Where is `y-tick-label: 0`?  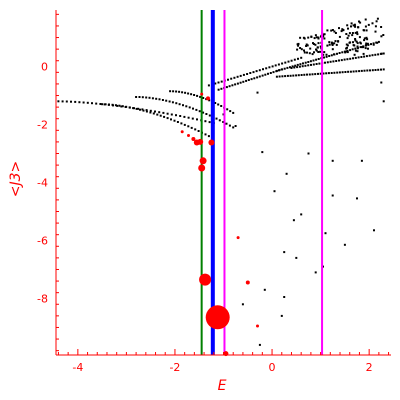 y-tick-label: 0 is located at coordinates (44, 67).